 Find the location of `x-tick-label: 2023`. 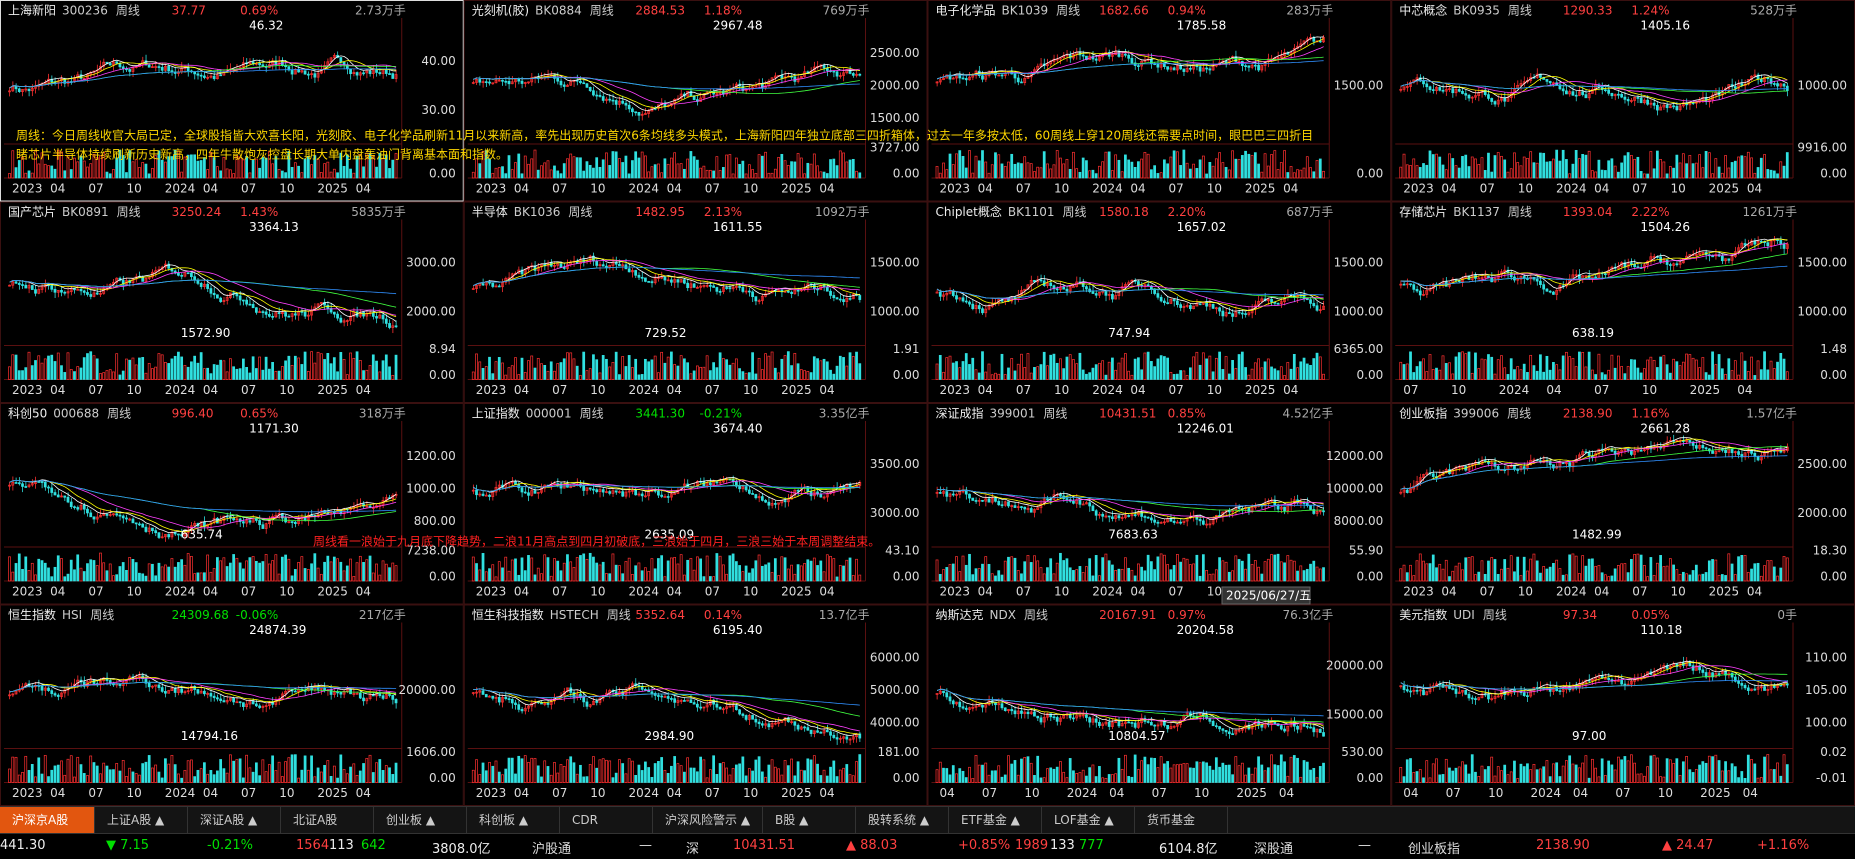

x-tick-label: 2023 is located at coordinates (955, 189).